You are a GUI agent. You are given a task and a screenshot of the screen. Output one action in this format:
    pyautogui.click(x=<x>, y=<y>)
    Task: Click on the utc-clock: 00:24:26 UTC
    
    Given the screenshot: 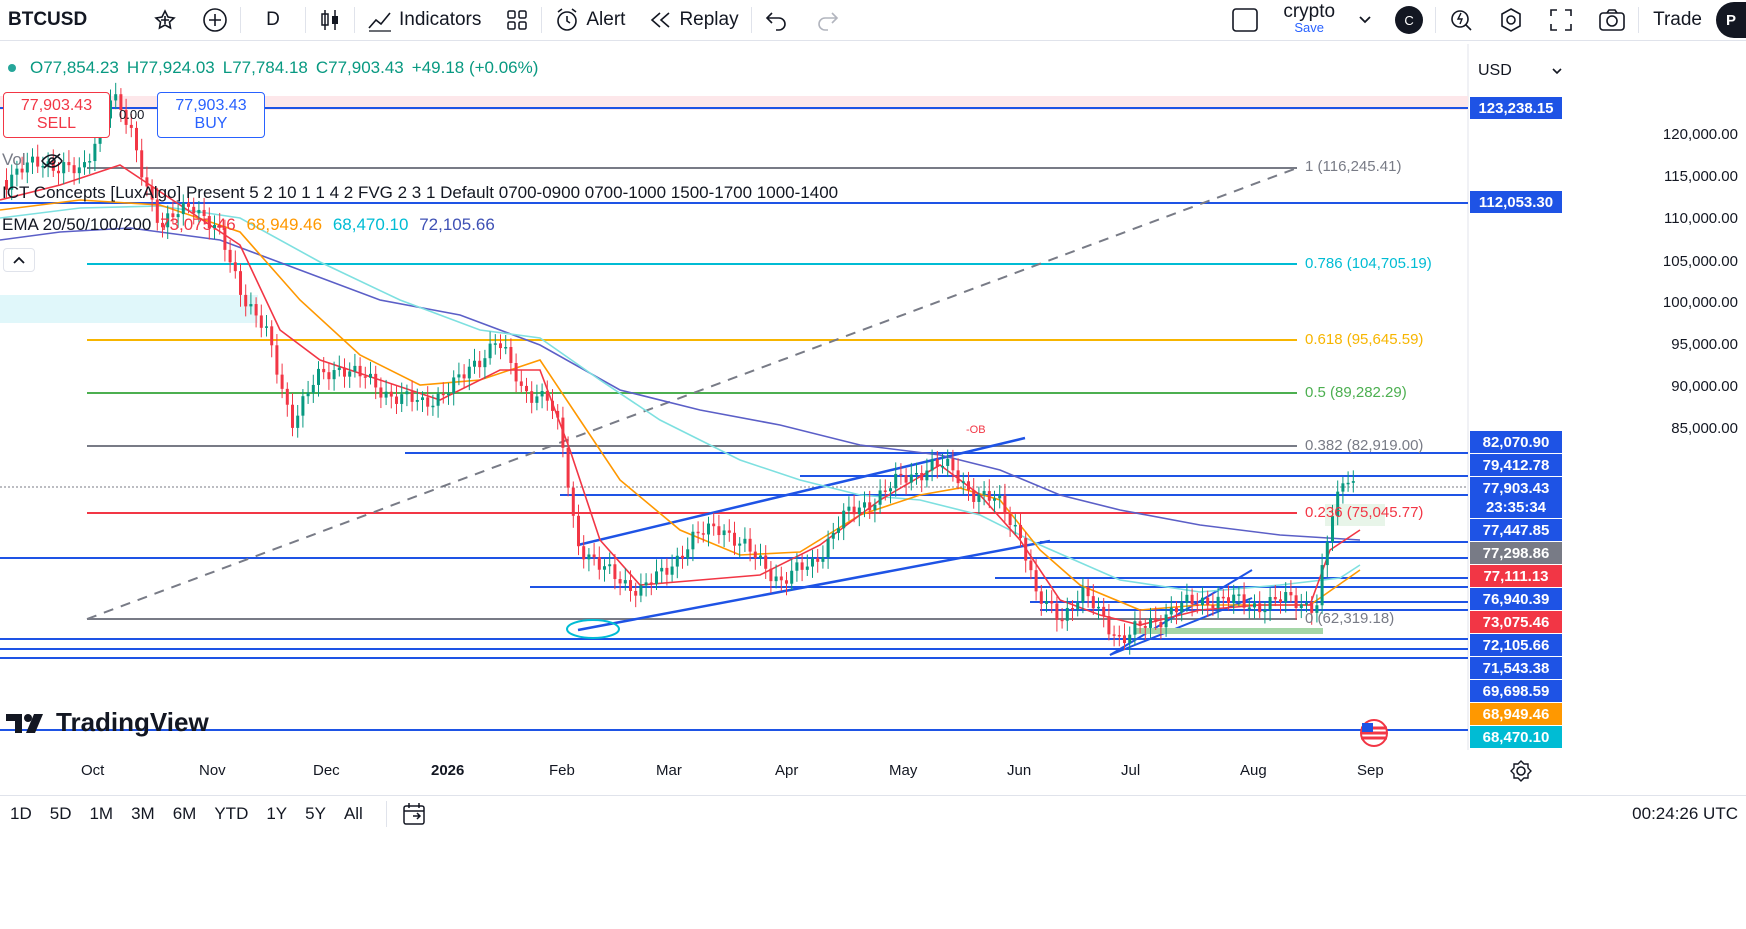 What is the action you would take?
    pyautogui.click(x=1685, y=813)
    